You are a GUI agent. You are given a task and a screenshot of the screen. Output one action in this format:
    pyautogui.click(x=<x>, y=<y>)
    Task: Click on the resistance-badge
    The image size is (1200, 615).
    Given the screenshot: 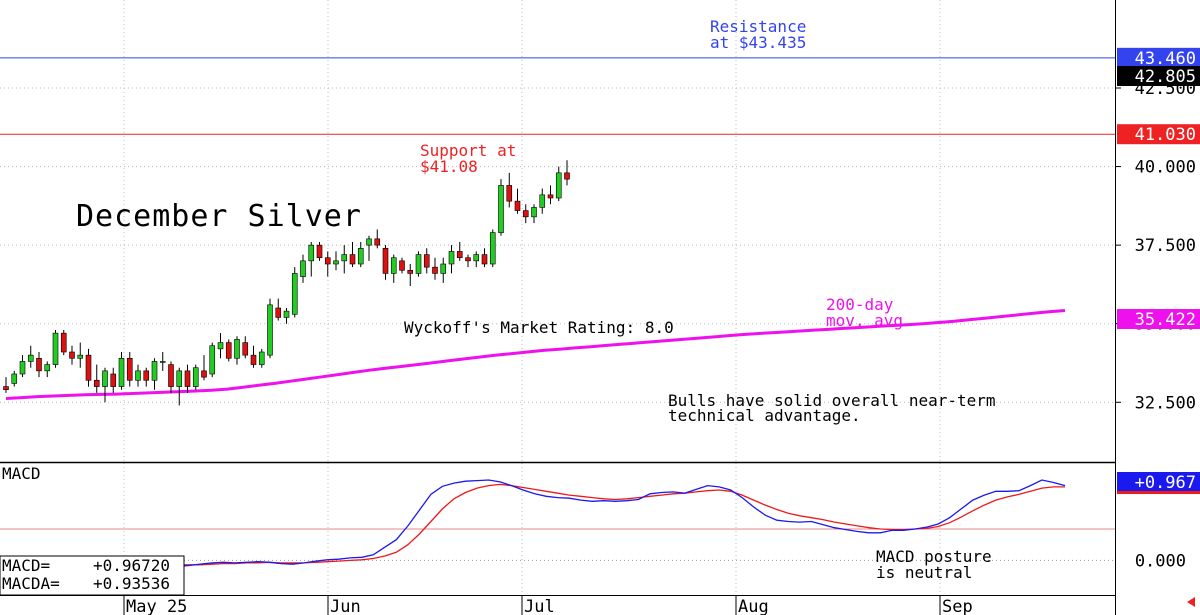 What is the action you would take?
    pyautogui.click(x=1158, y=57)
    